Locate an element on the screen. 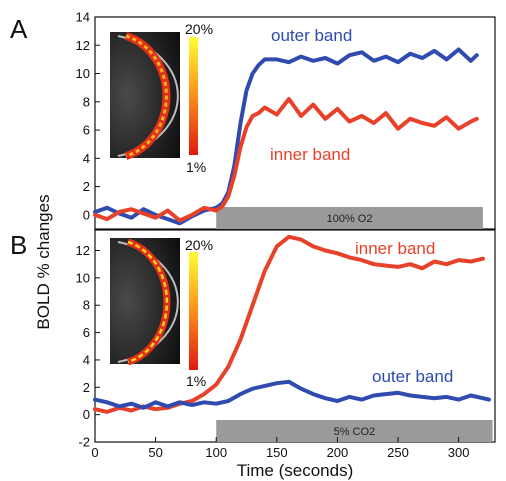 The width and height of the screenshot is (506, 481). inset-image-b is located at coordinates (145, 302).